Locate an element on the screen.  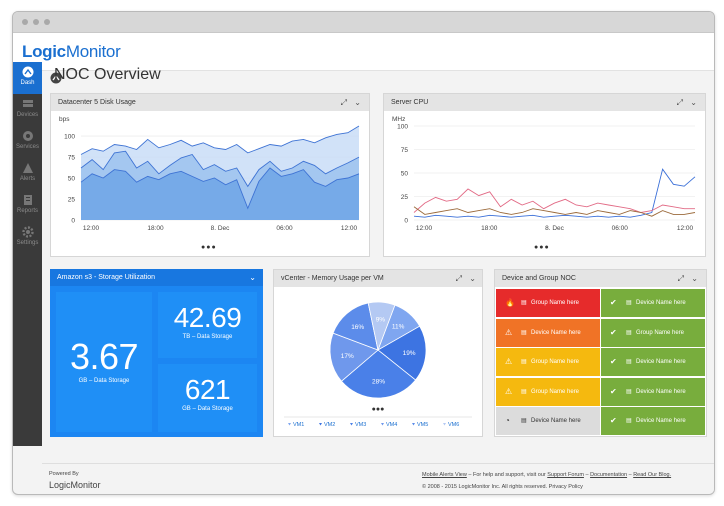
footer-help-text: – For help and support, visit our is located at coordinates (507, 475).